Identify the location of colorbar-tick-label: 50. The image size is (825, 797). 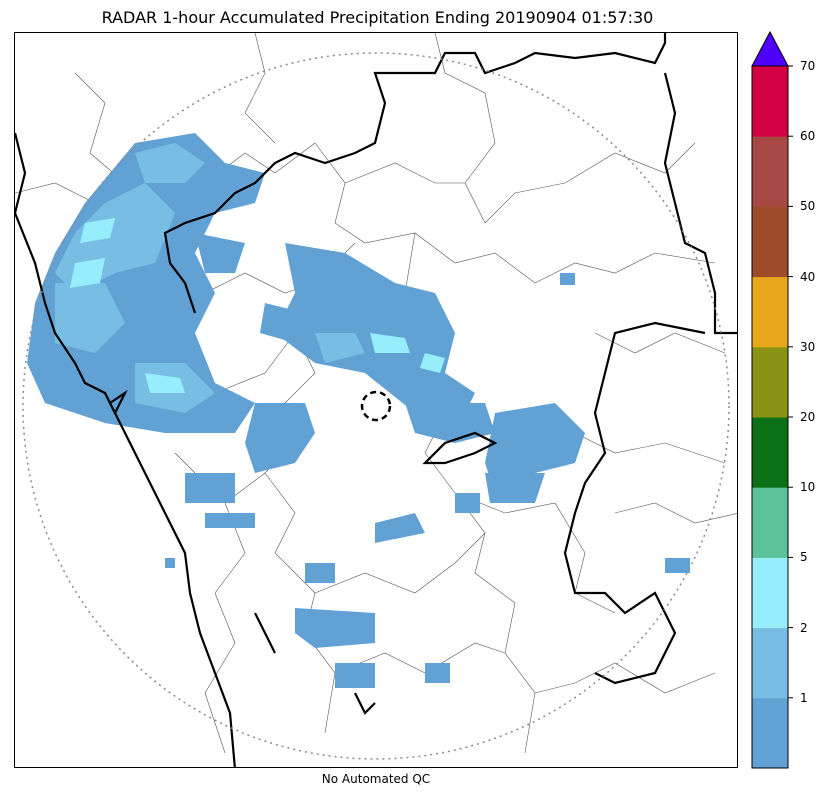
(808, 206).